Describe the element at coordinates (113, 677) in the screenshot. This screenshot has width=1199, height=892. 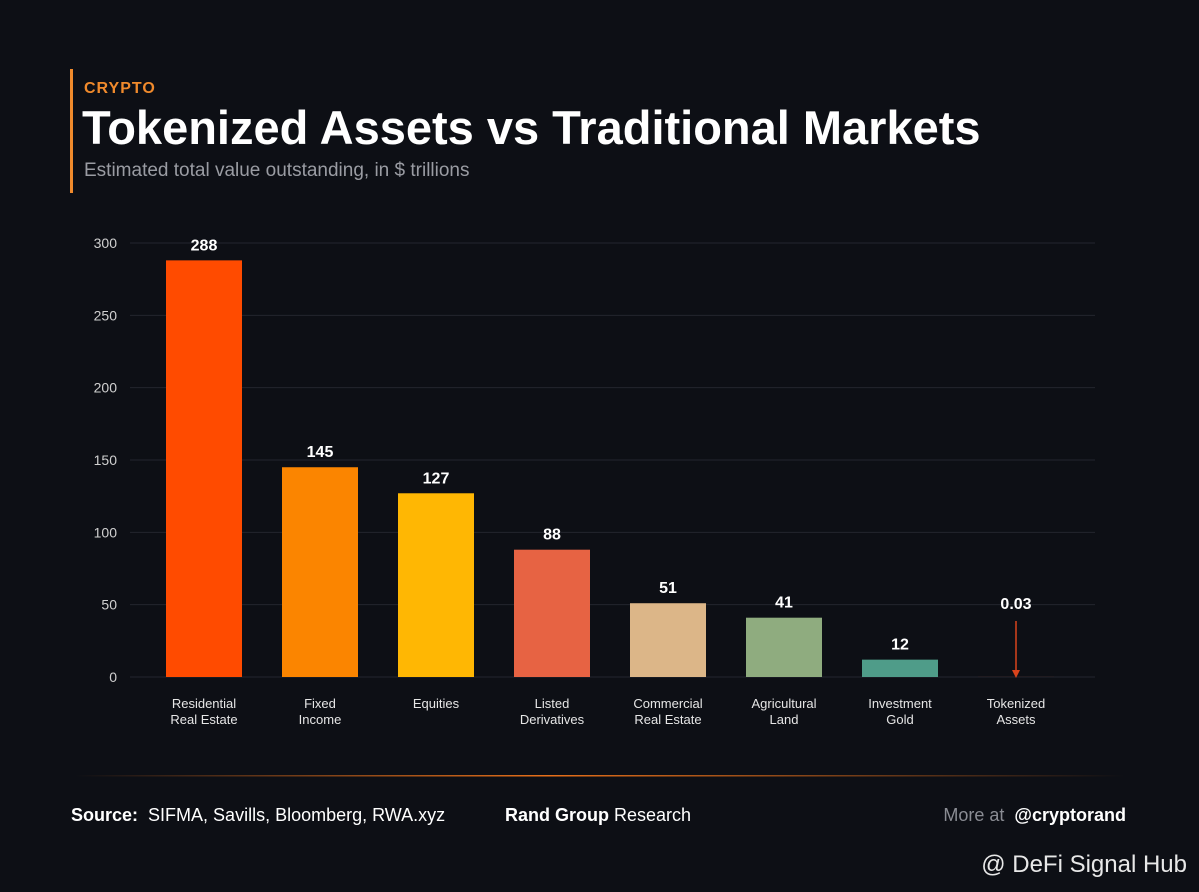
I see `y-tick-label: 0` at that location.